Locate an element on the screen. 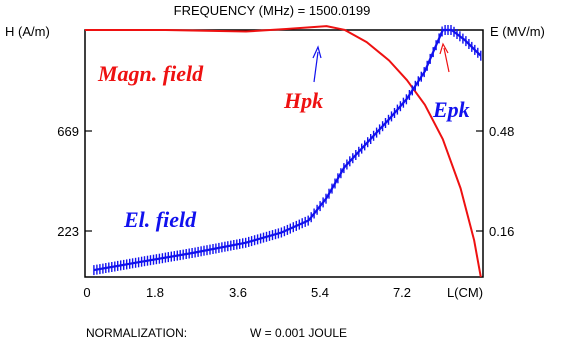 The width and height of the screenshot is (570, 346). chart-title: FREQUENCY (MHz) = 1500.0199 is located at coordinates (272, 10).